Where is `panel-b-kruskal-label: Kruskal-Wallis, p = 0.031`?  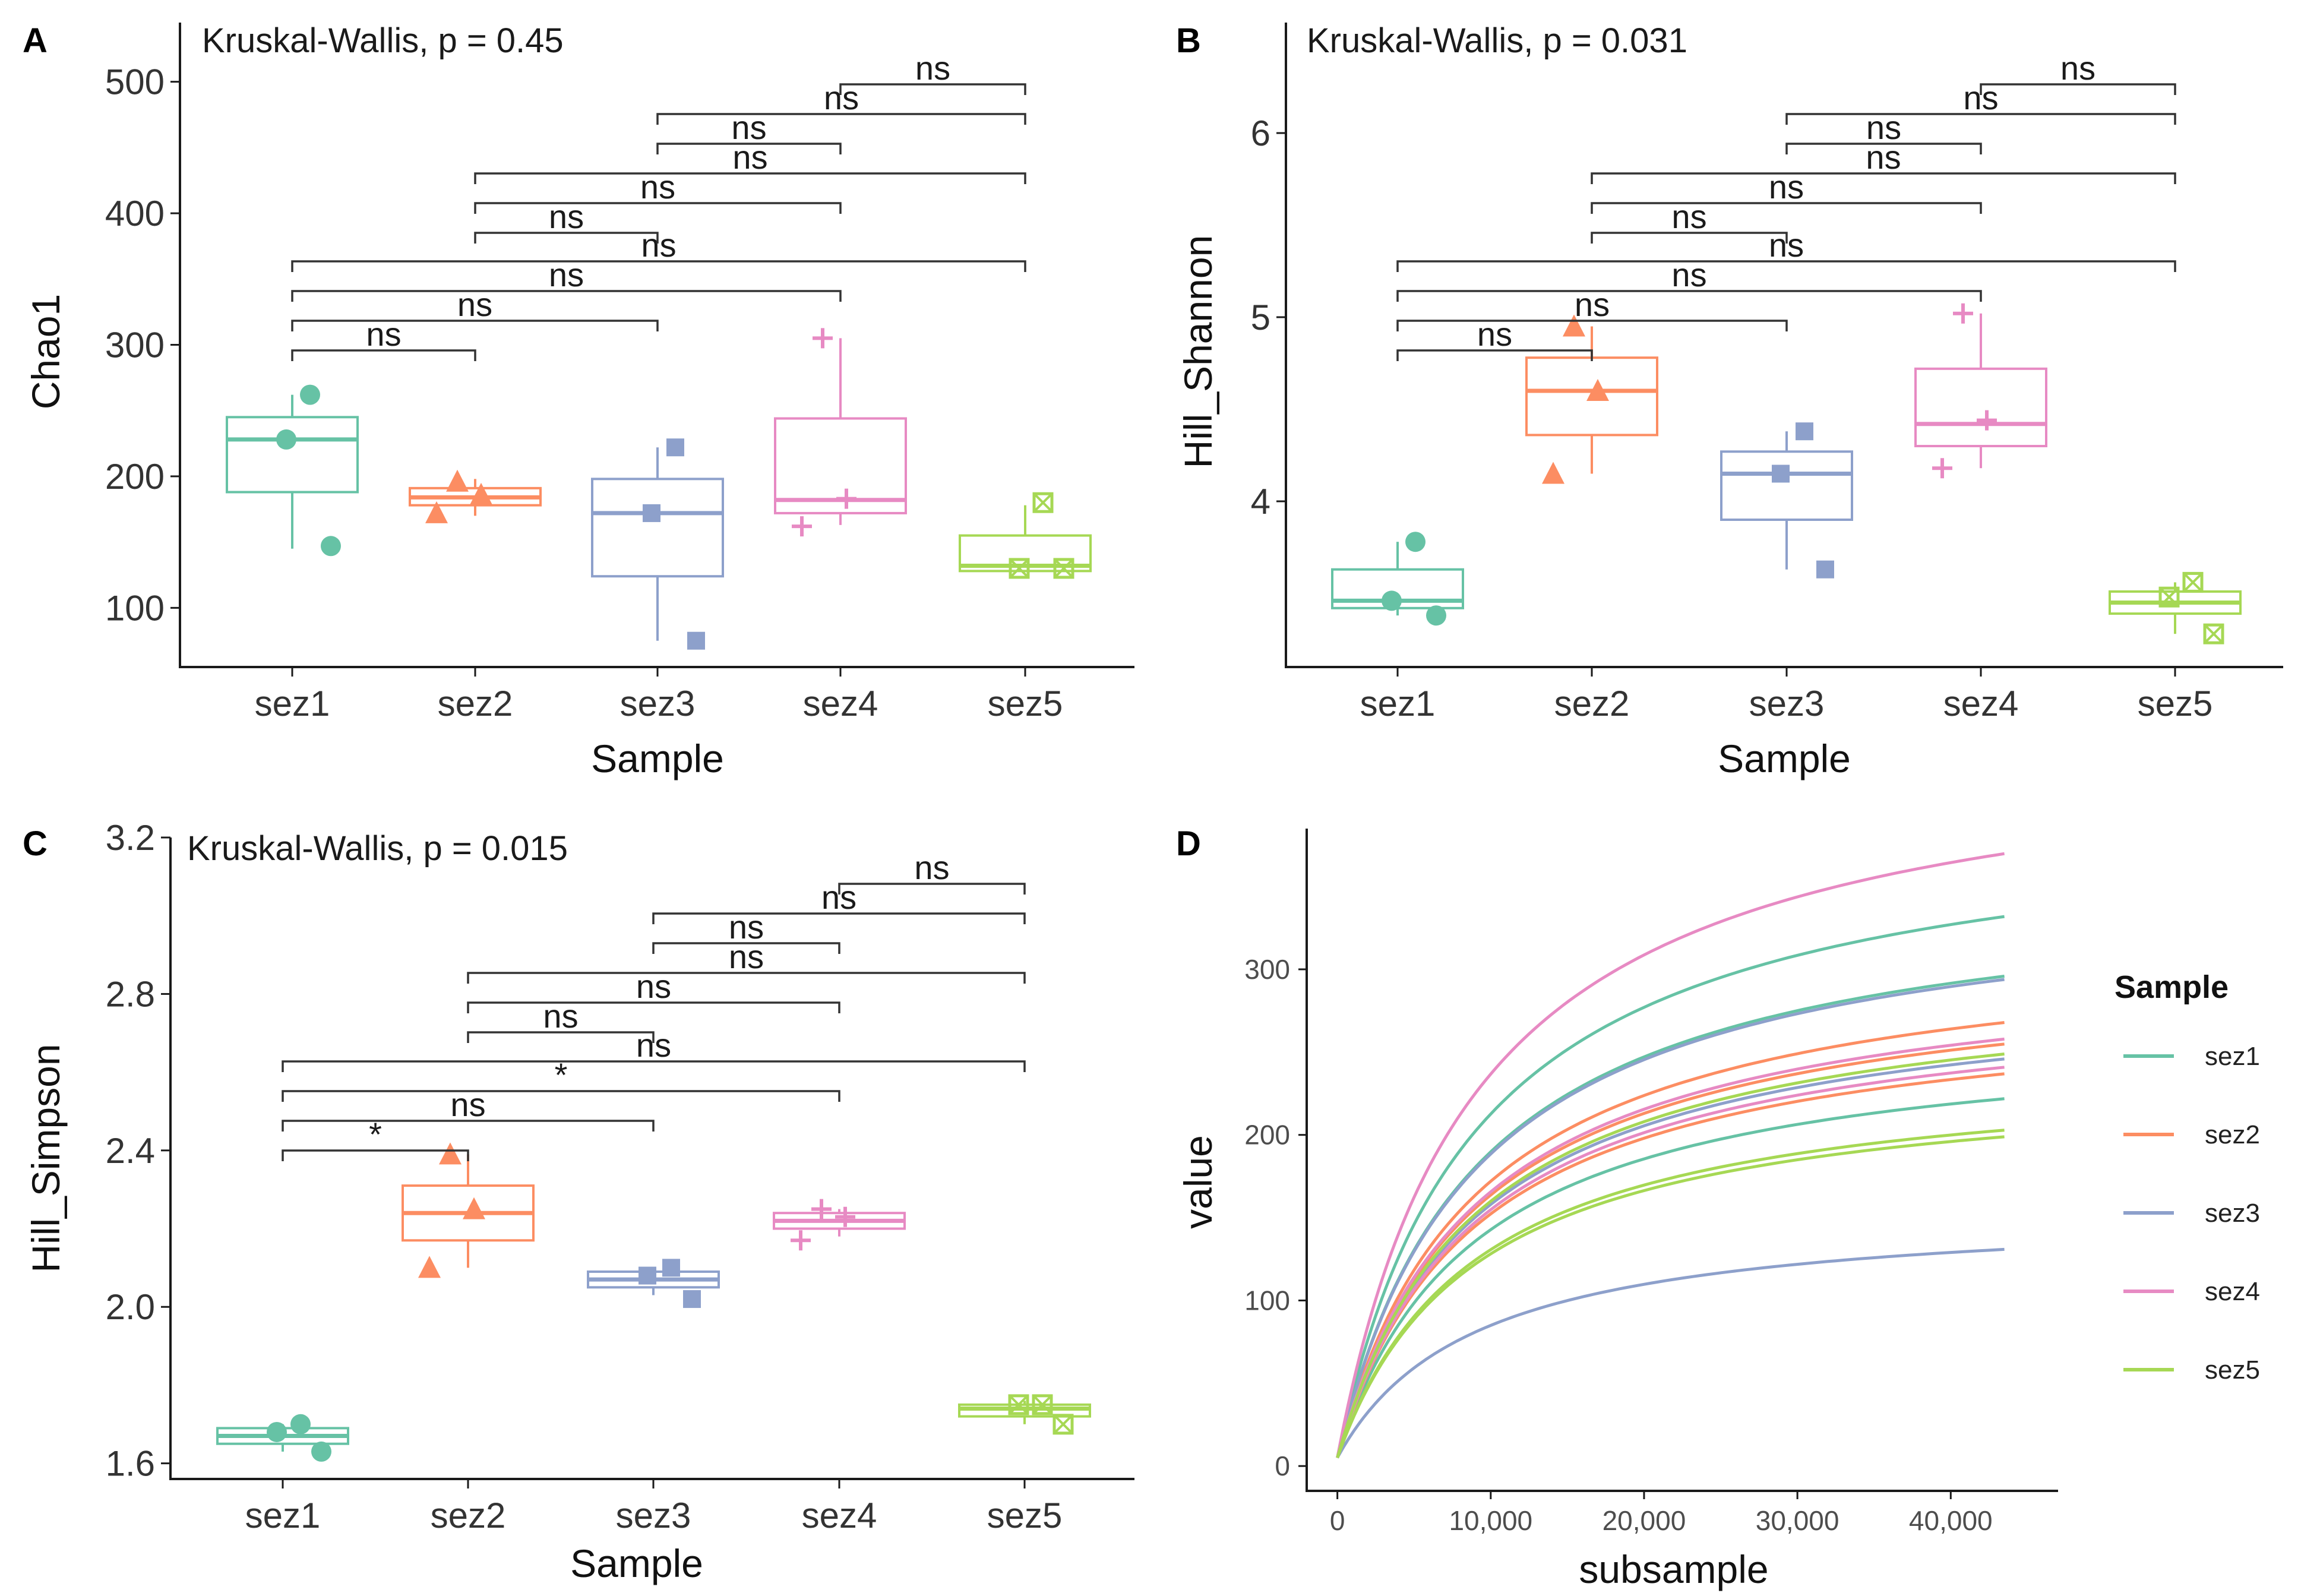
panel-b-kruskal-label: Kruskal-Wallis, p = 0.031 is located at coordinates (1497, 40).